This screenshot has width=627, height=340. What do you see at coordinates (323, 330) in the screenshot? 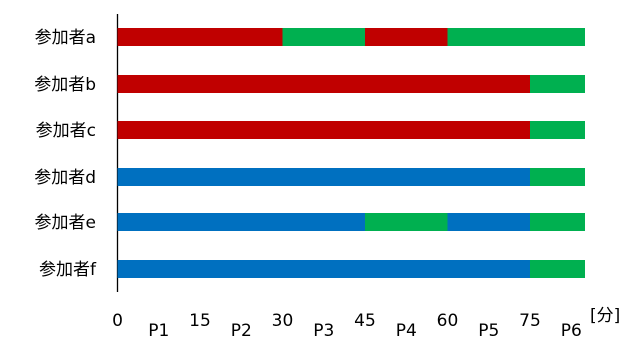
I see `phase-label: P3` at bounding box center [323, 330].